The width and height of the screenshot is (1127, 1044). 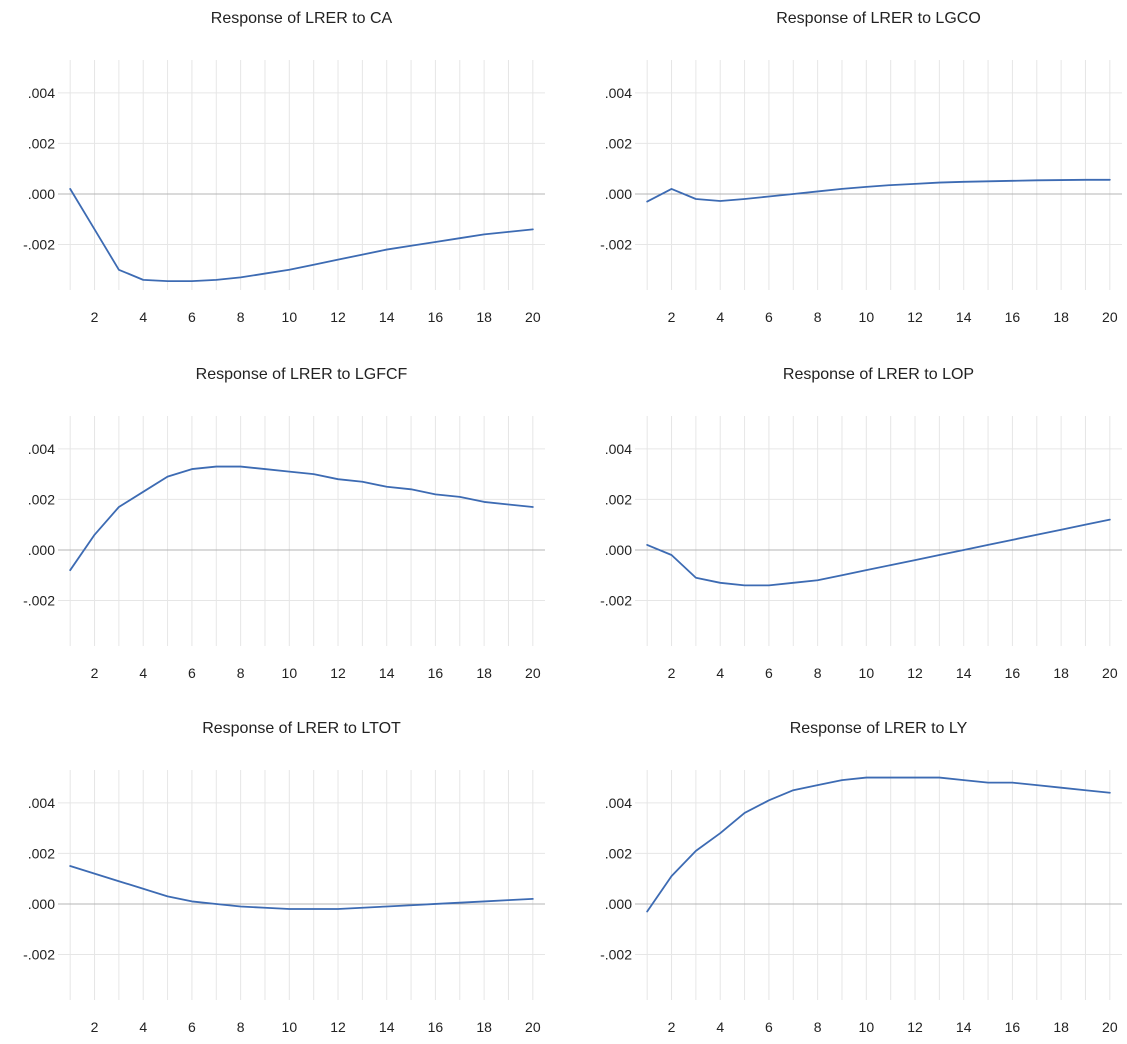 I want to click on chart-title: Response of LRER to LTOT, so click(x=301, y=728).